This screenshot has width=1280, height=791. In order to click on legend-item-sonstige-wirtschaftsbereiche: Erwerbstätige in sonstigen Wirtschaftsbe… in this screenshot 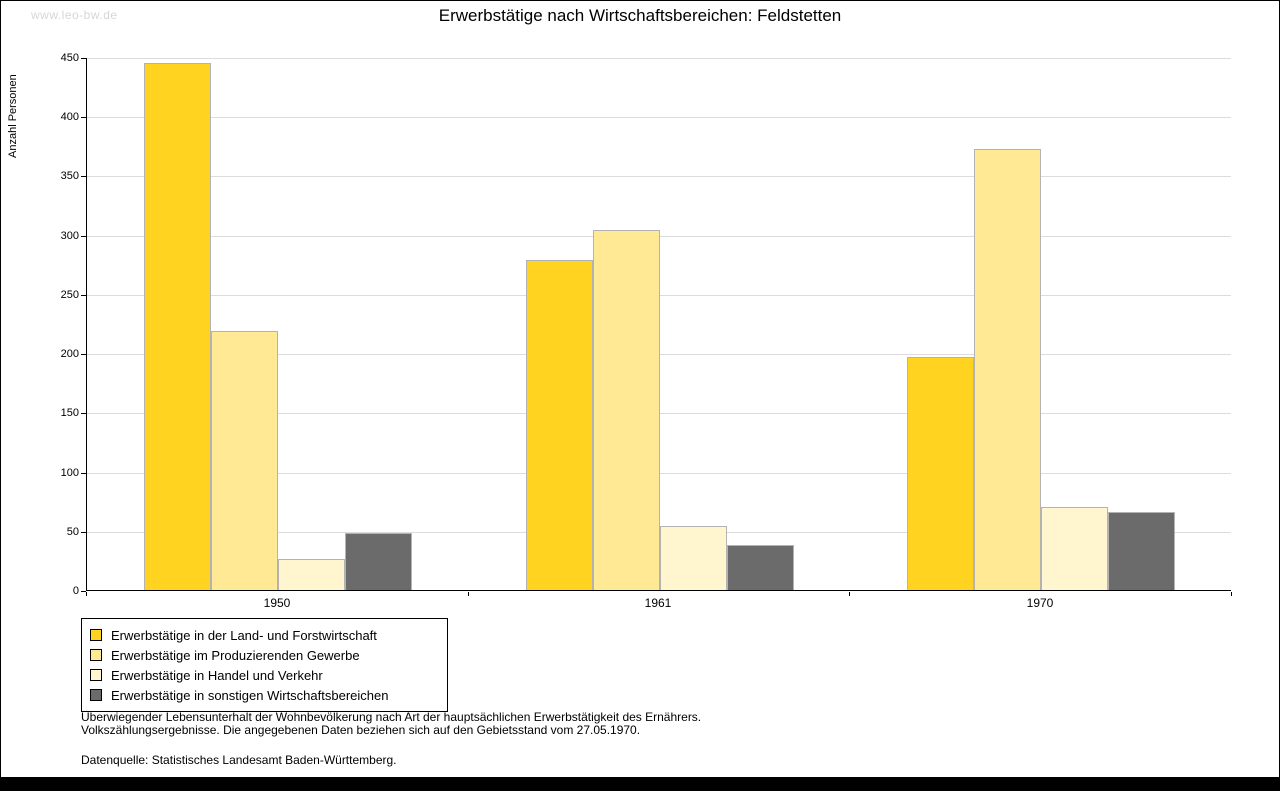, I will do `click(264, 695)`.